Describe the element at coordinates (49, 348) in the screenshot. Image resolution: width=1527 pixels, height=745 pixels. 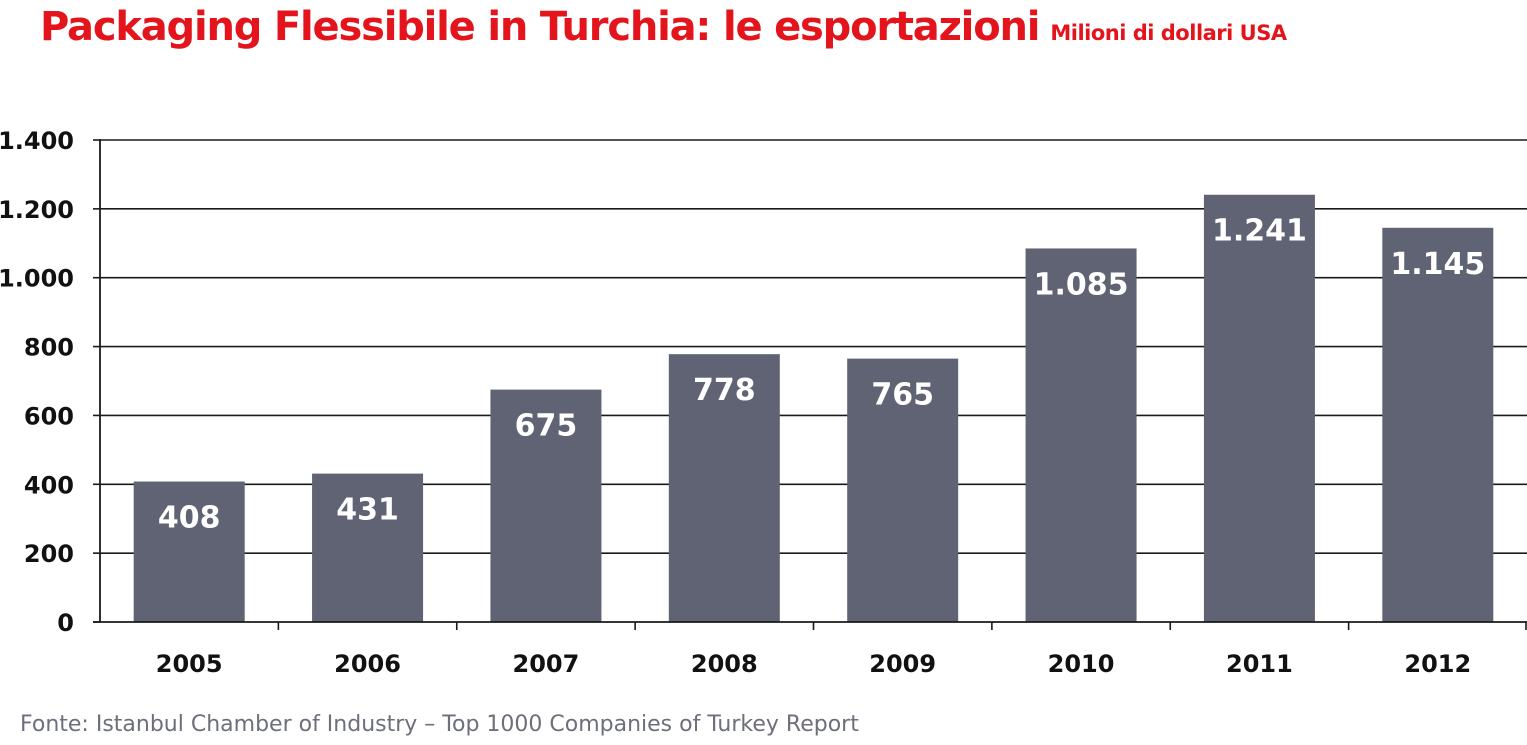
I see `y-tick-label: 800` at that location.